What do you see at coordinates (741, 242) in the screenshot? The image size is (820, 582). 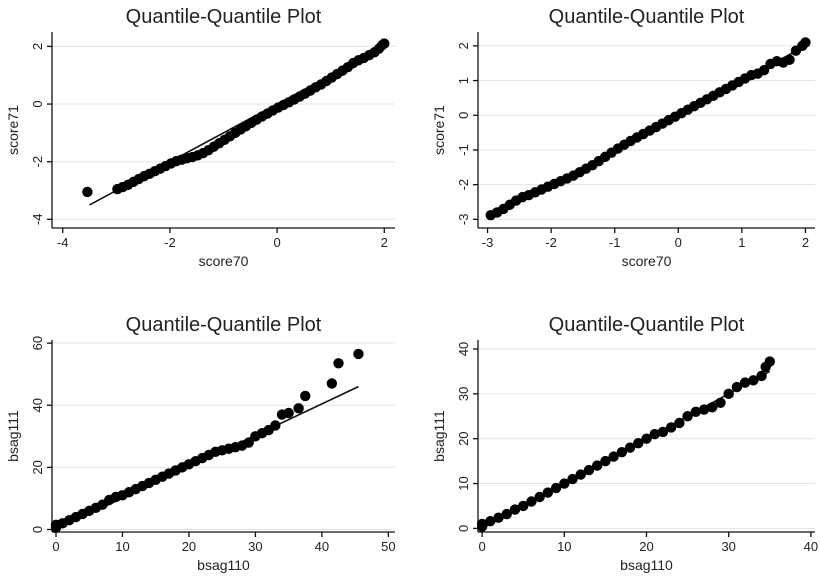 I see `x-tick-label: 1` at bounding box center [741, 242].